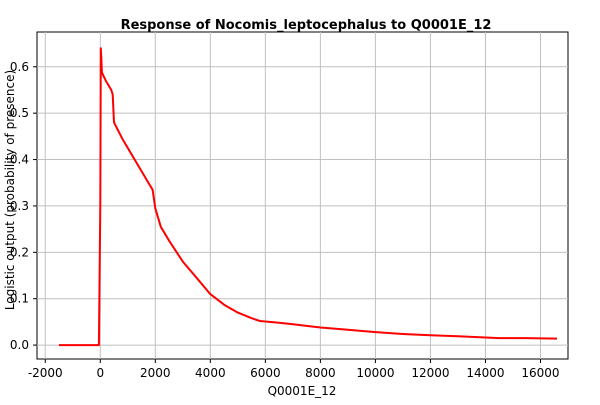  Describe the element at coordinates (19, 113) in the screenshot. I see `y-tick-label: 0.5` at that location.